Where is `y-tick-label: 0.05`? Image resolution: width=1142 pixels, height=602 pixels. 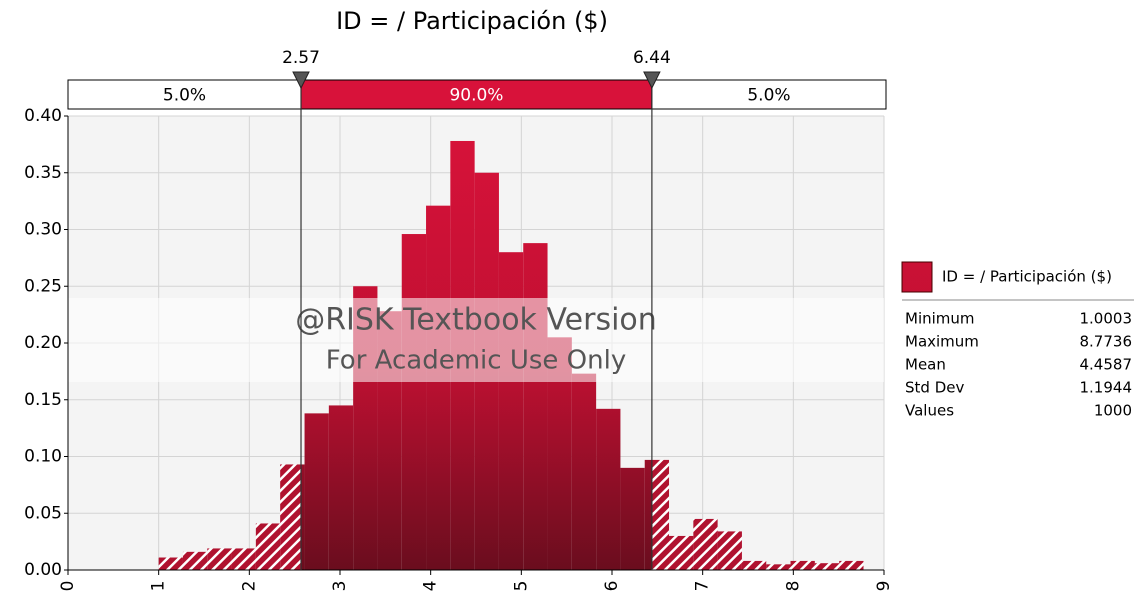 y-tick-label: 0.05 is located at coordinates (43, 513).